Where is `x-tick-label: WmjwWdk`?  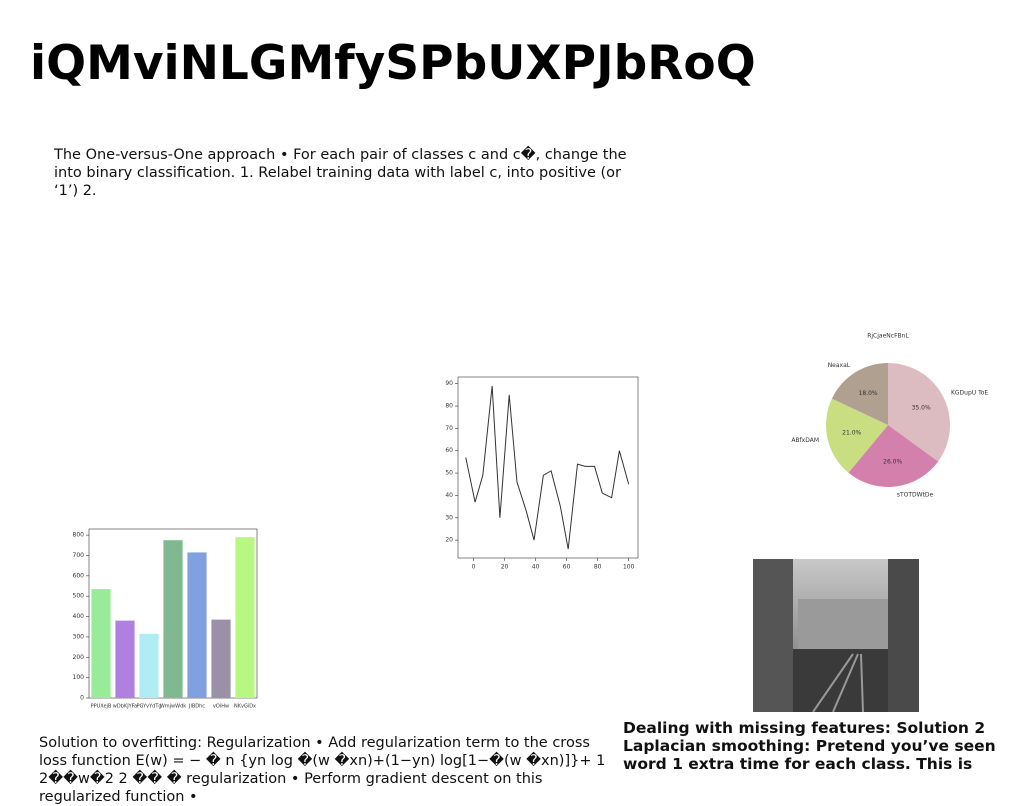
x-tick-label: WmjwWdk is located at coordinates (173, 707).